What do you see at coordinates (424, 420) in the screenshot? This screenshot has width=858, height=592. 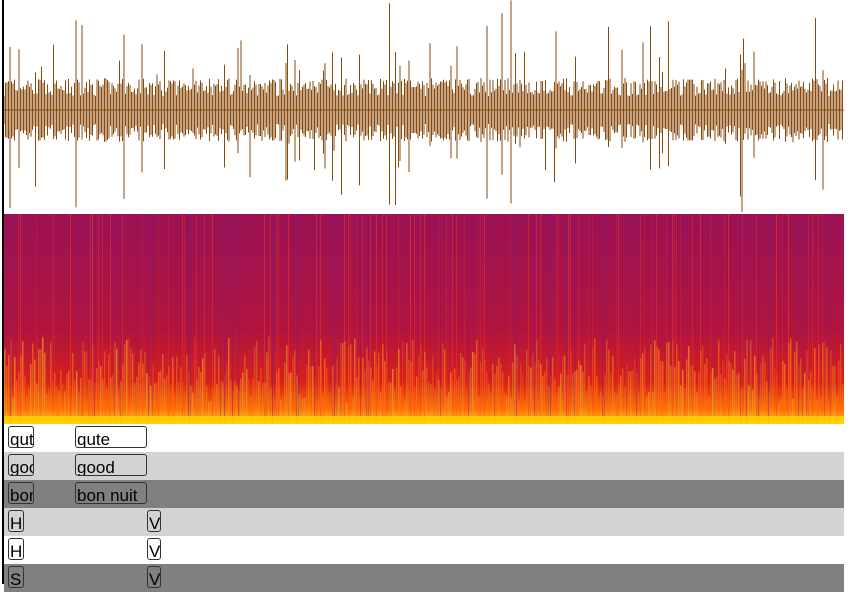 I see `spectrogram-floor` at bounding box center [424, 420].